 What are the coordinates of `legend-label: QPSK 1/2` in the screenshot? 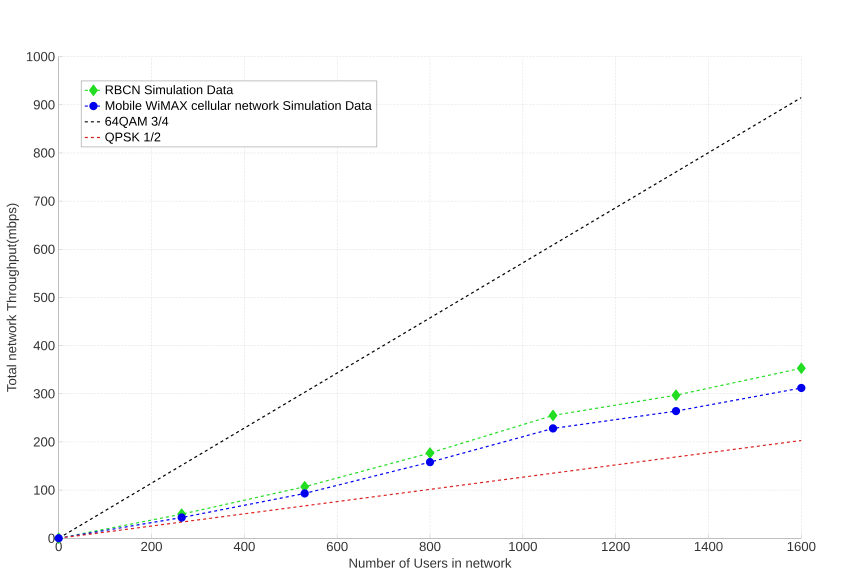 It's located at (132, 138).